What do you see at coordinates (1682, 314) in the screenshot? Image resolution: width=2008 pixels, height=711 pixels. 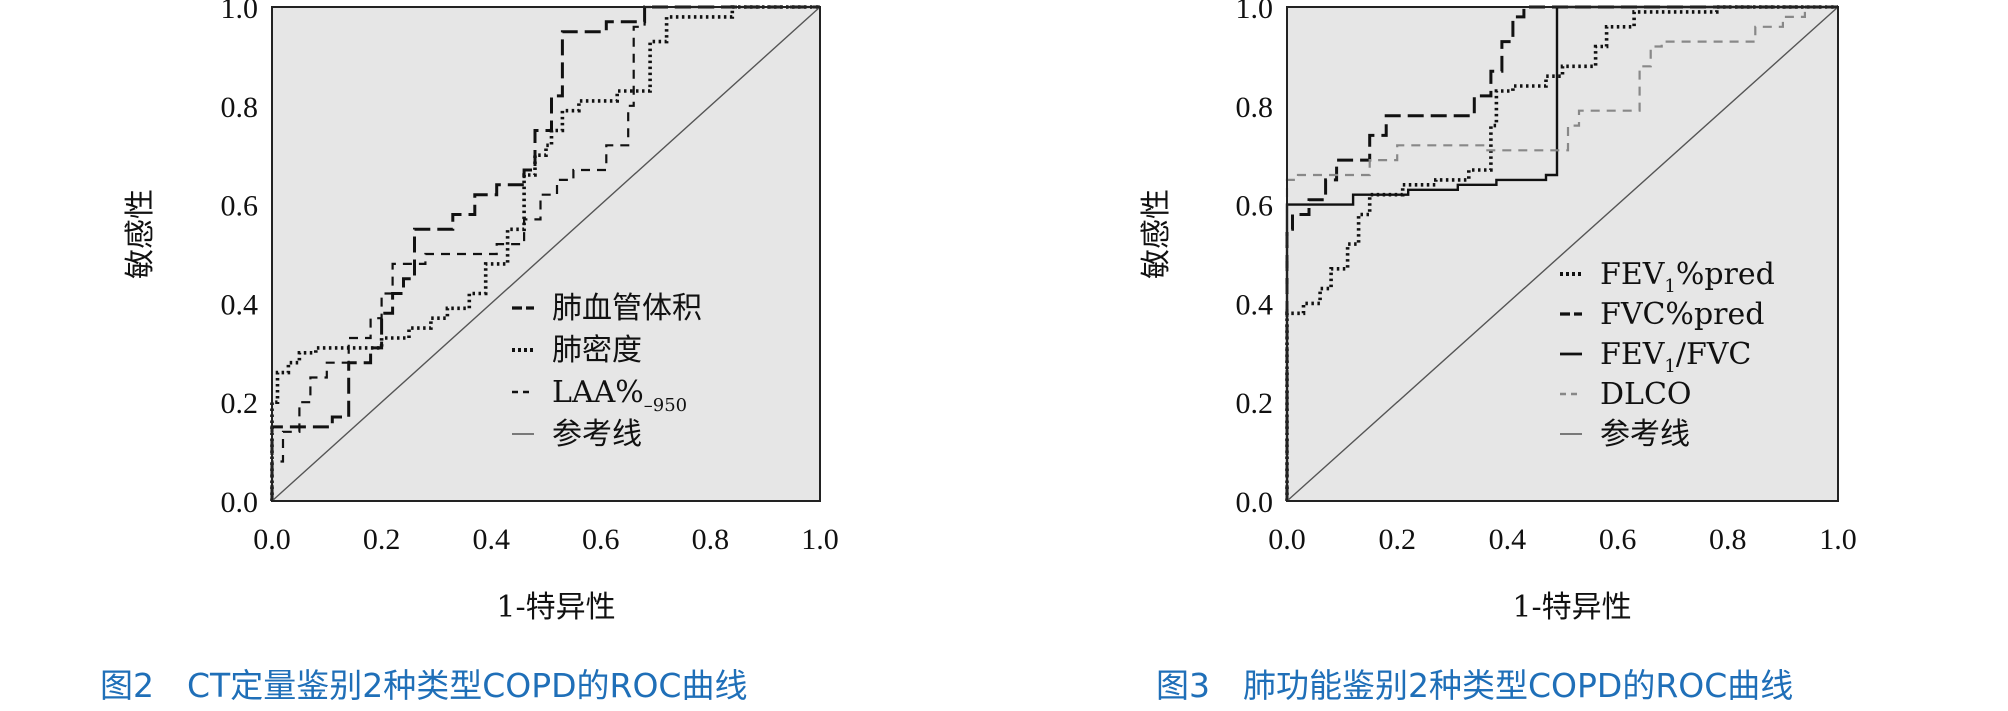 I see `legend-label: FVC%pred` at bounding box center [1682, 314].